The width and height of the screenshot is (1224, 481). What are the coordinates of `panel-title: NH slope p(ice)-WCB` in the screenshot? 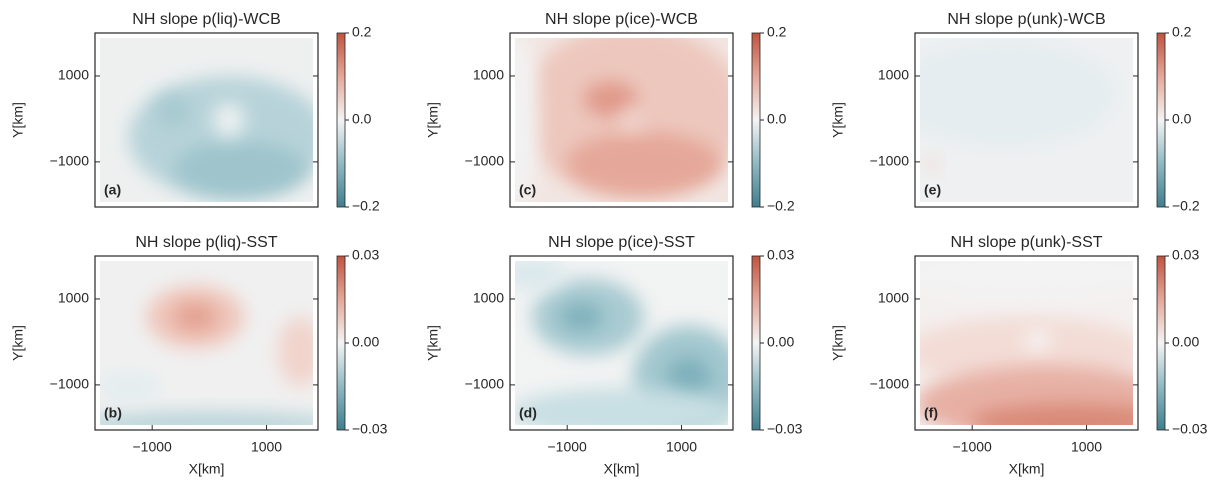 It's located at (621, 19).